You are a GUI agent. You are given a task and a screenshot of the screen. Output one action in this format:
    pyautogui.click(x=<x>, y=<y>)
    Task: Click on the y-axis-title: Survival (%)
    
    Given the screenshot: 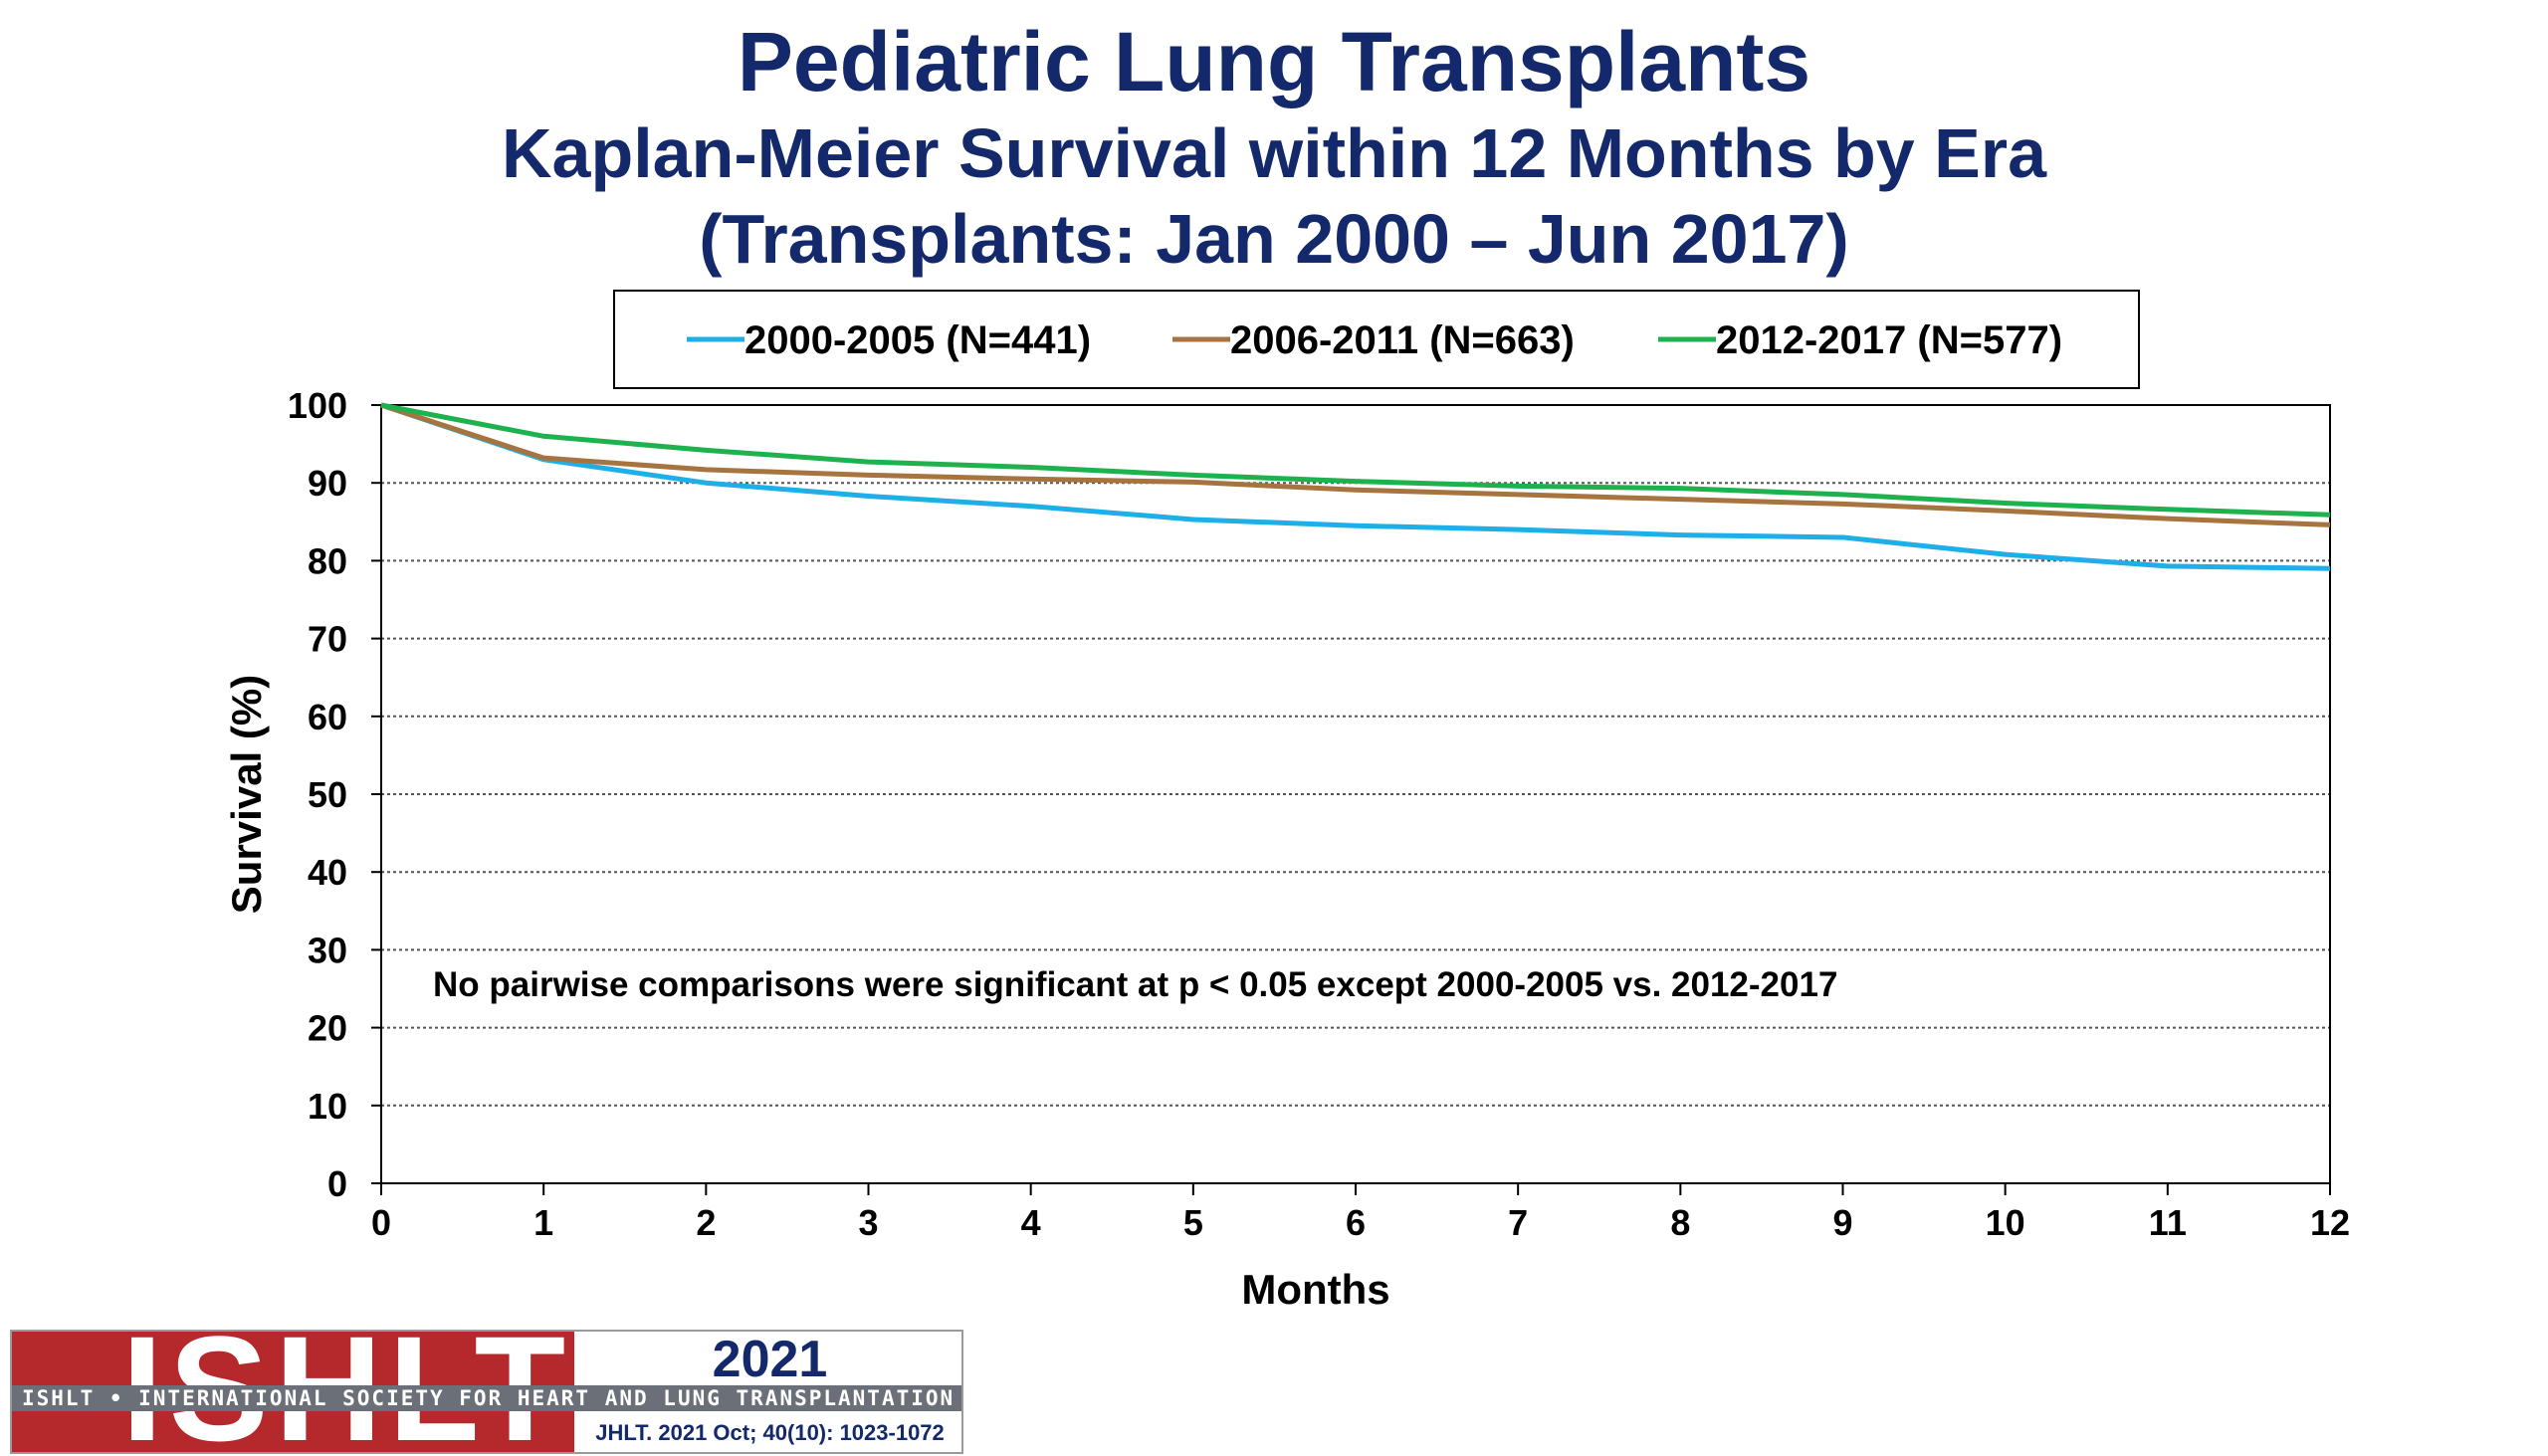 What is the action you would take?
    pyautogui.click(x=246, y=794)
    